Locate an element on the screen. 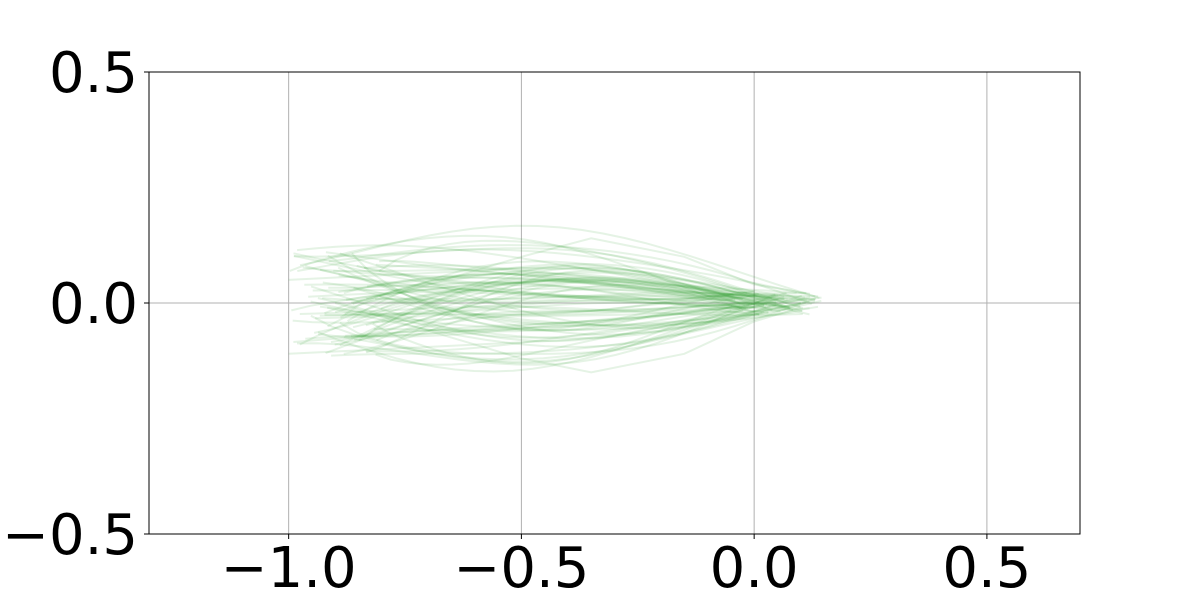 Image resolution: width=1200 pixels, height=600 pixels. x-tick-label: −0.5 is located at coordinates (521, 568).